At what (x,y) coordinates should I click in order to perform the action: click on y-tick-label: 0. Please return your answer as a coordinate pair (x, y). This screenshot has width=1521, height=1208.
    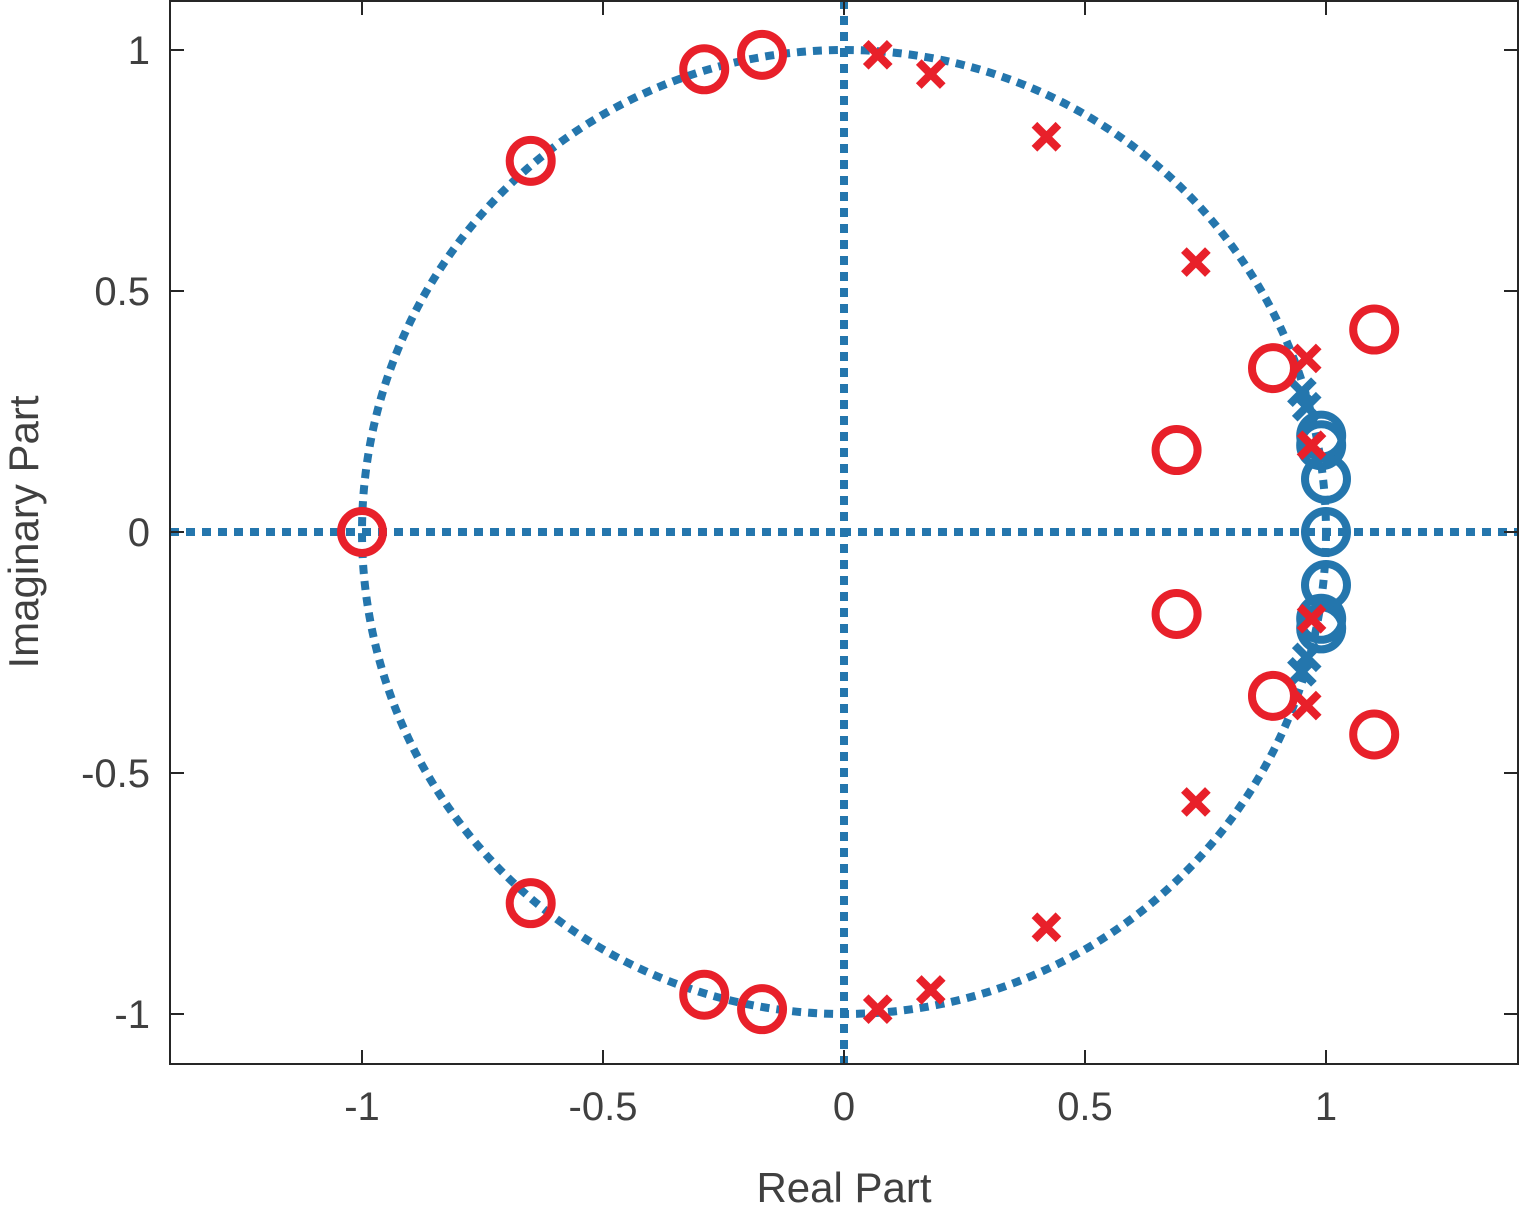
    Looking at the image, I should click on (139, 533).